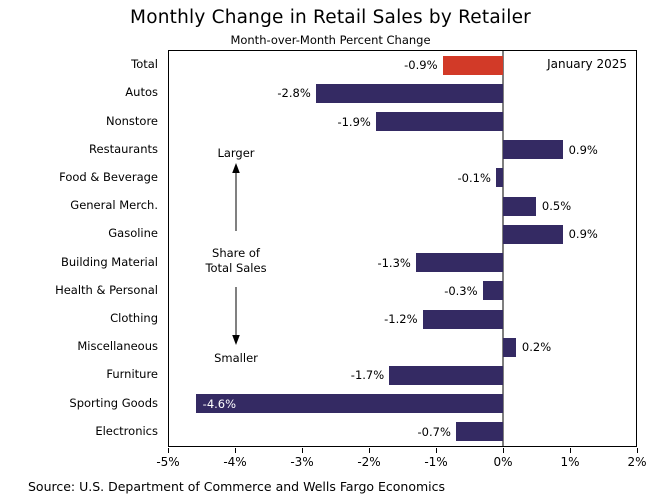 The width and height of the screenshot is (661, 502). What do you see at coordinates (367, 375) in the screenshot?
I see `value-label: -1.7%` at bounding box center [367, 375].